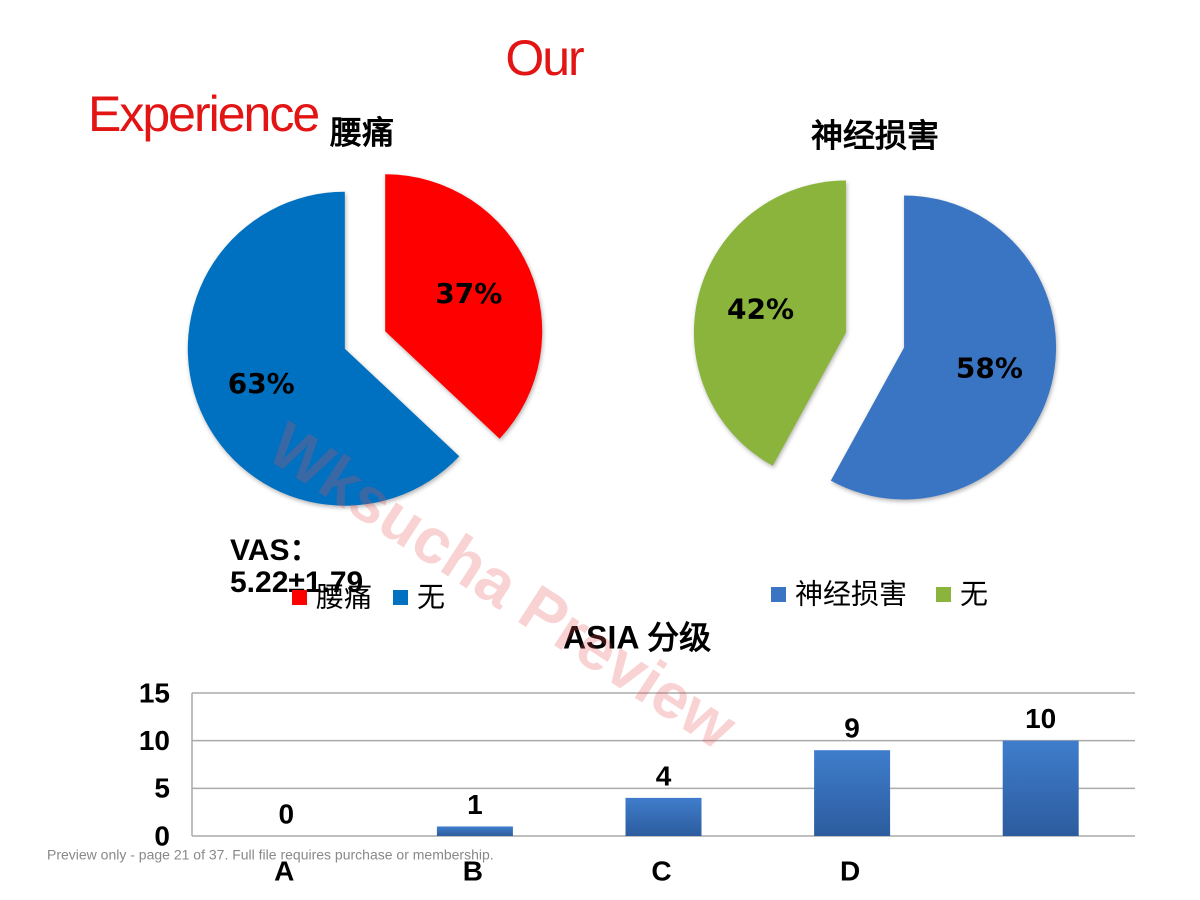  I want to click on y-tick-label: 10, so click(154, 740).